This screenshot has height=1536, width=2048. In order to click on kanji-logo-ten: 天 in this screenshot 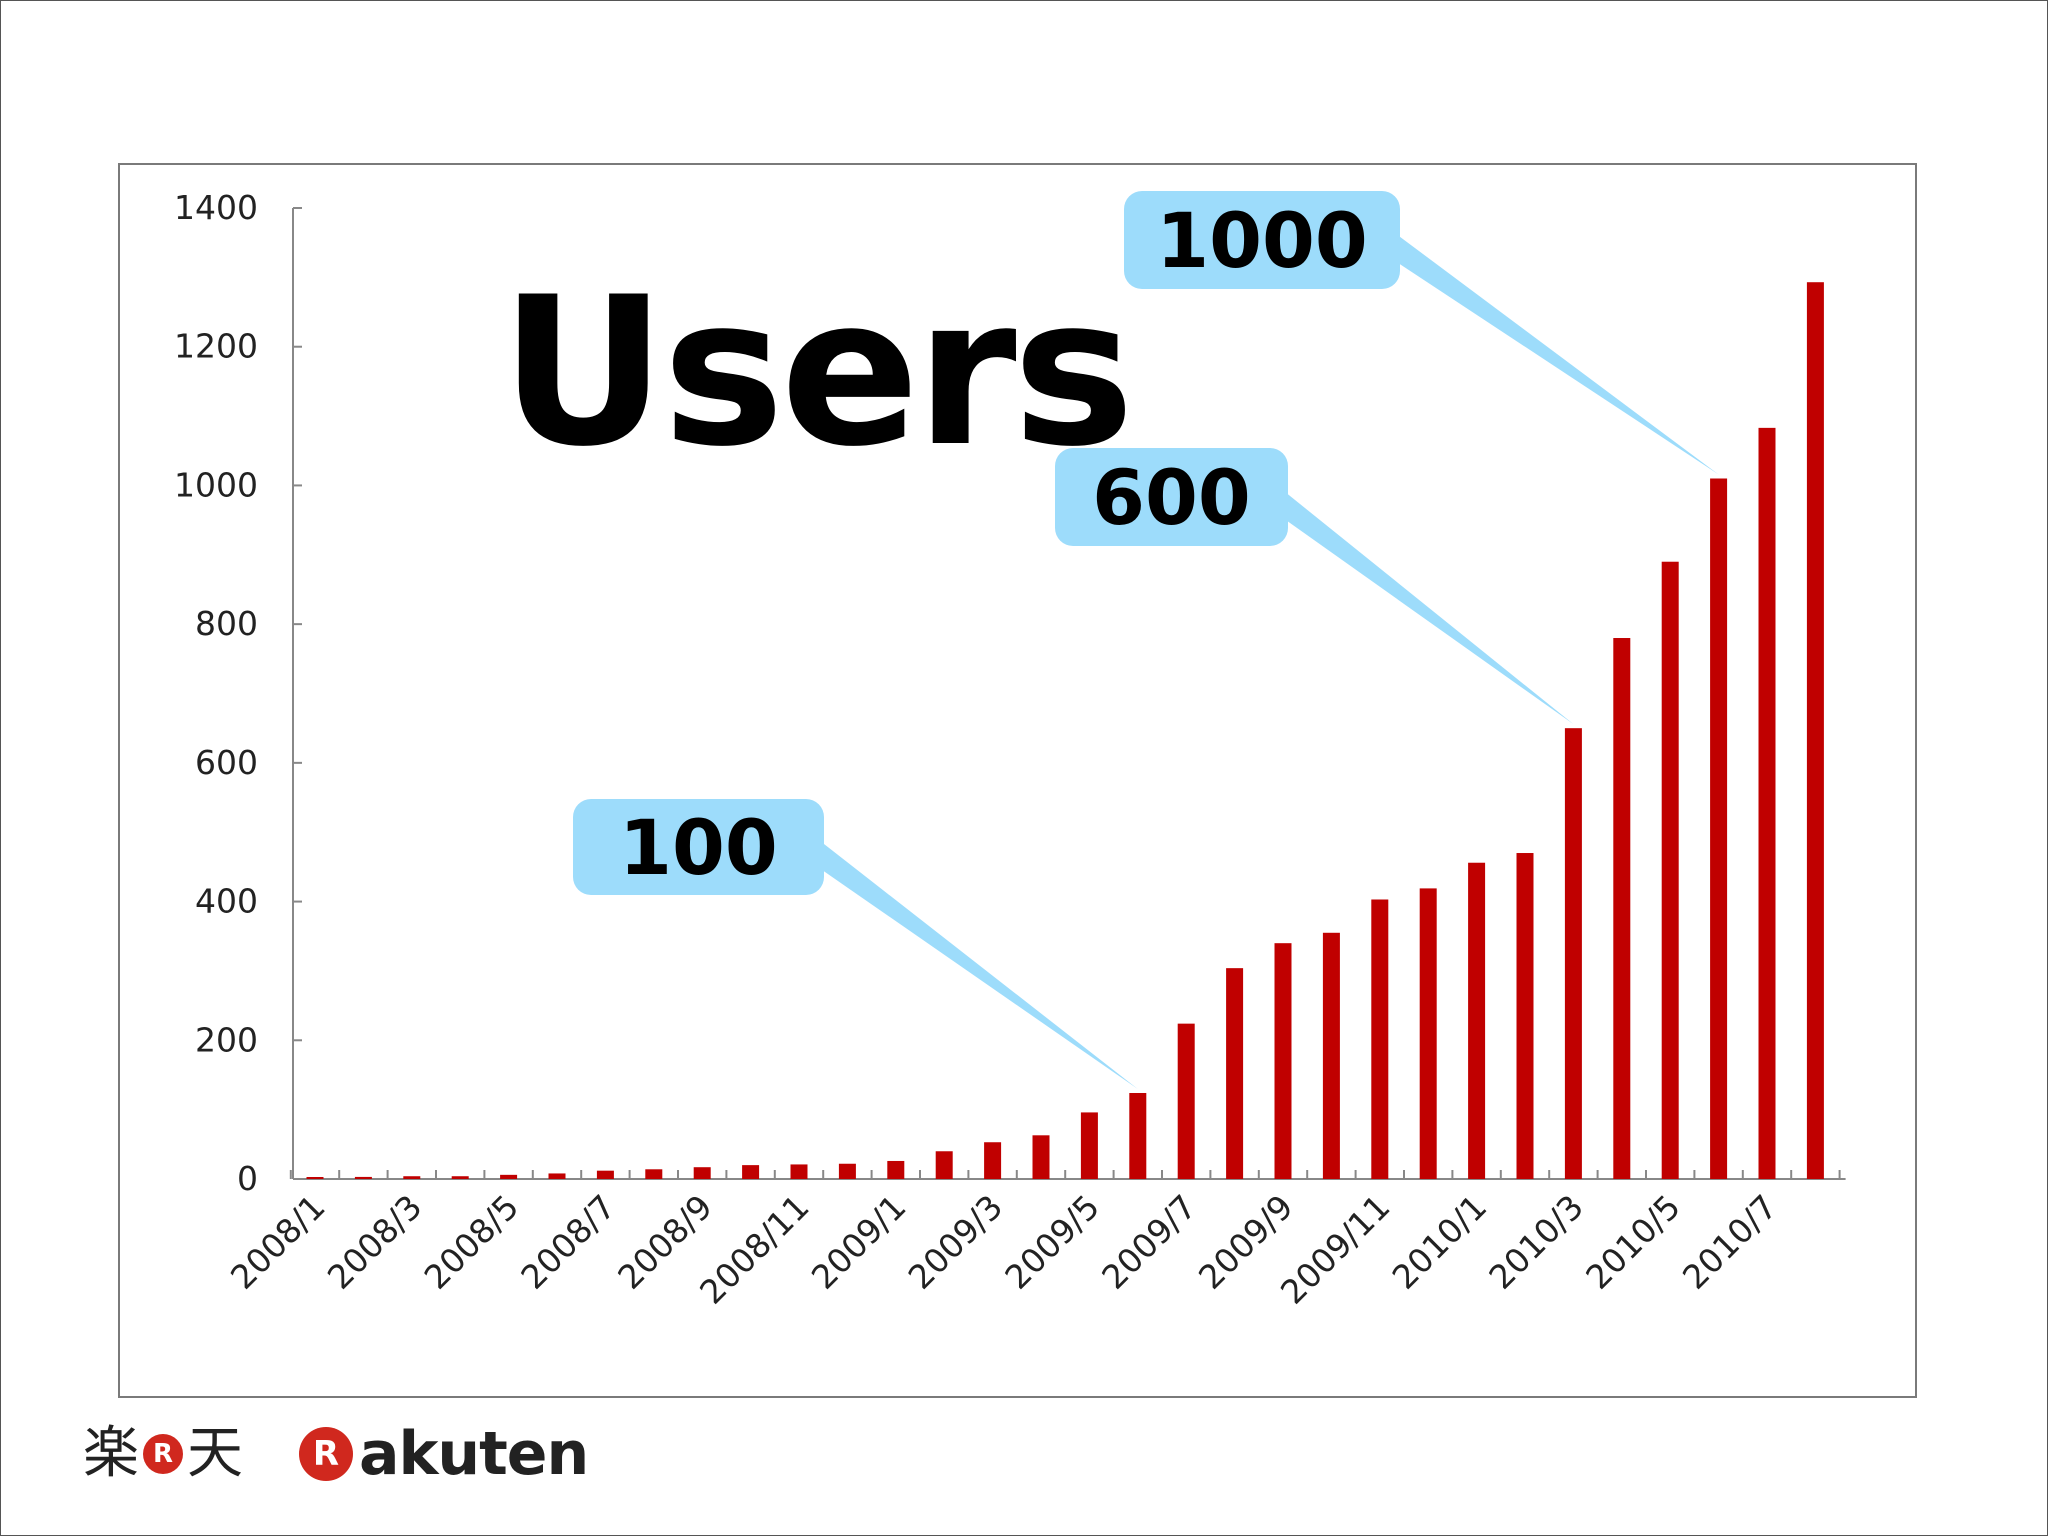, I will do `click(215, 1453)`.